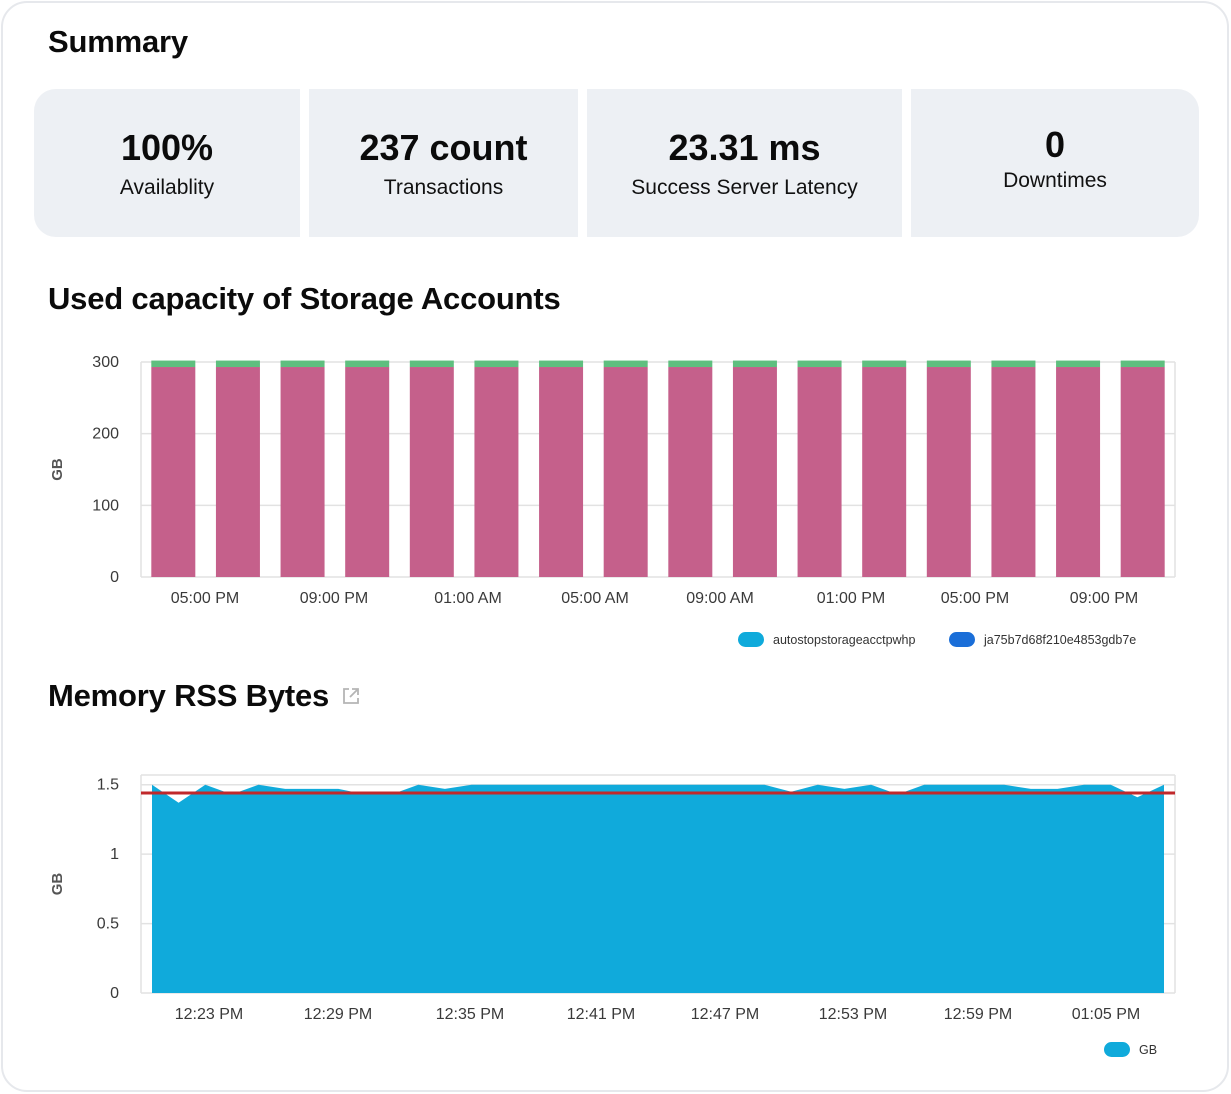  I want to click on x-tick-label: 12:29 PM, so click(338, 1014).